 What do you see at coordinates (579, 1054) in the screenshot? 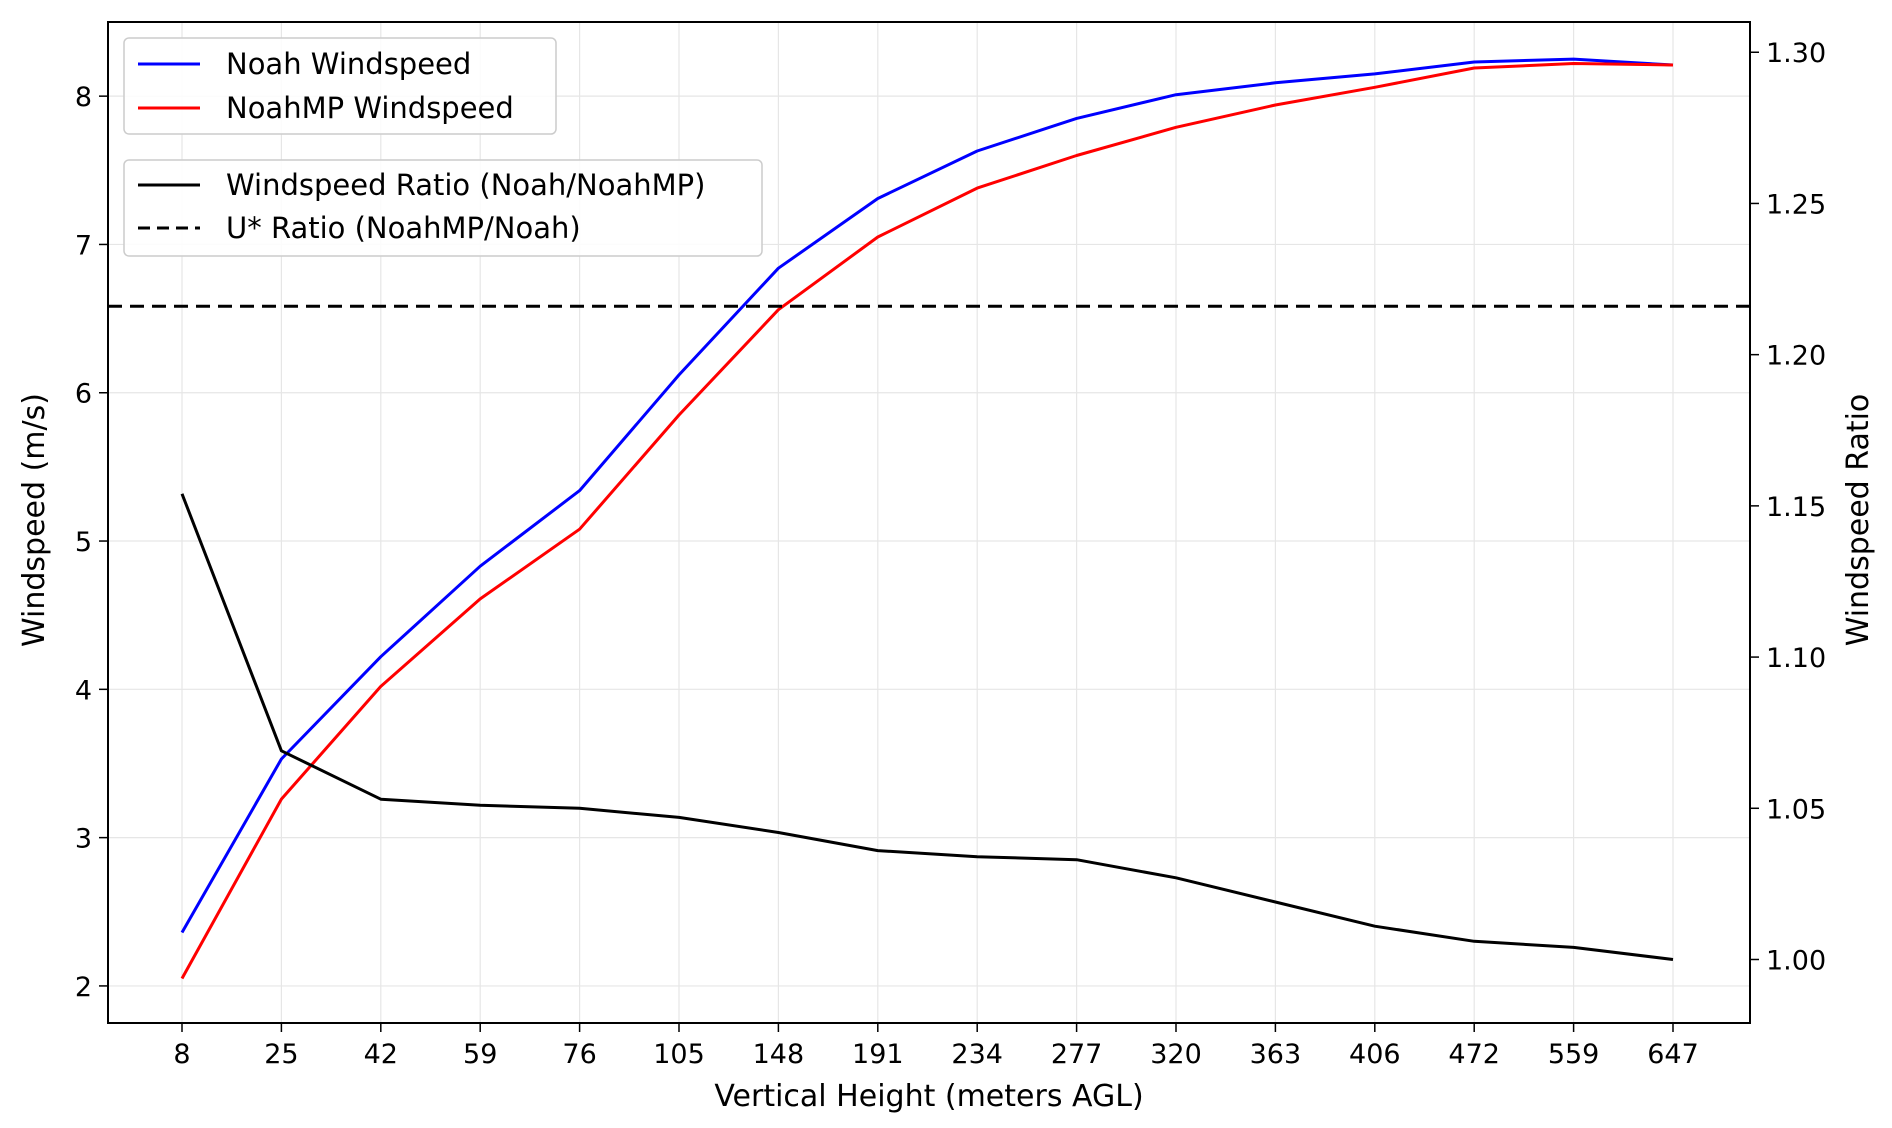
I see `x-tick-label: 76` at bounding box center [579, 1054].